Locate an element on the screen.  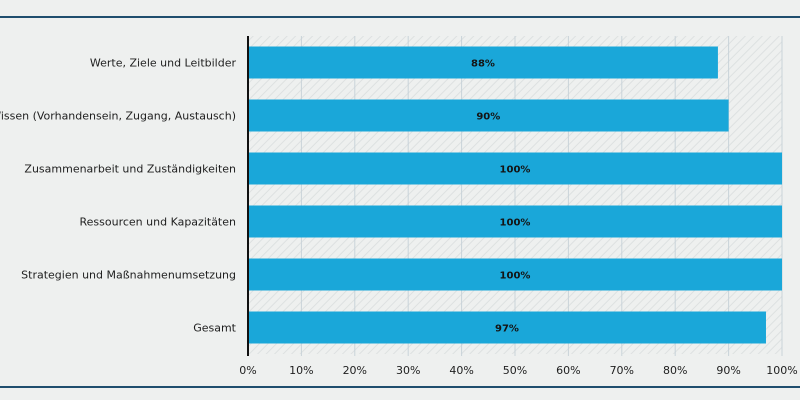
data-label: 88% is located at coordinates (483, 64).